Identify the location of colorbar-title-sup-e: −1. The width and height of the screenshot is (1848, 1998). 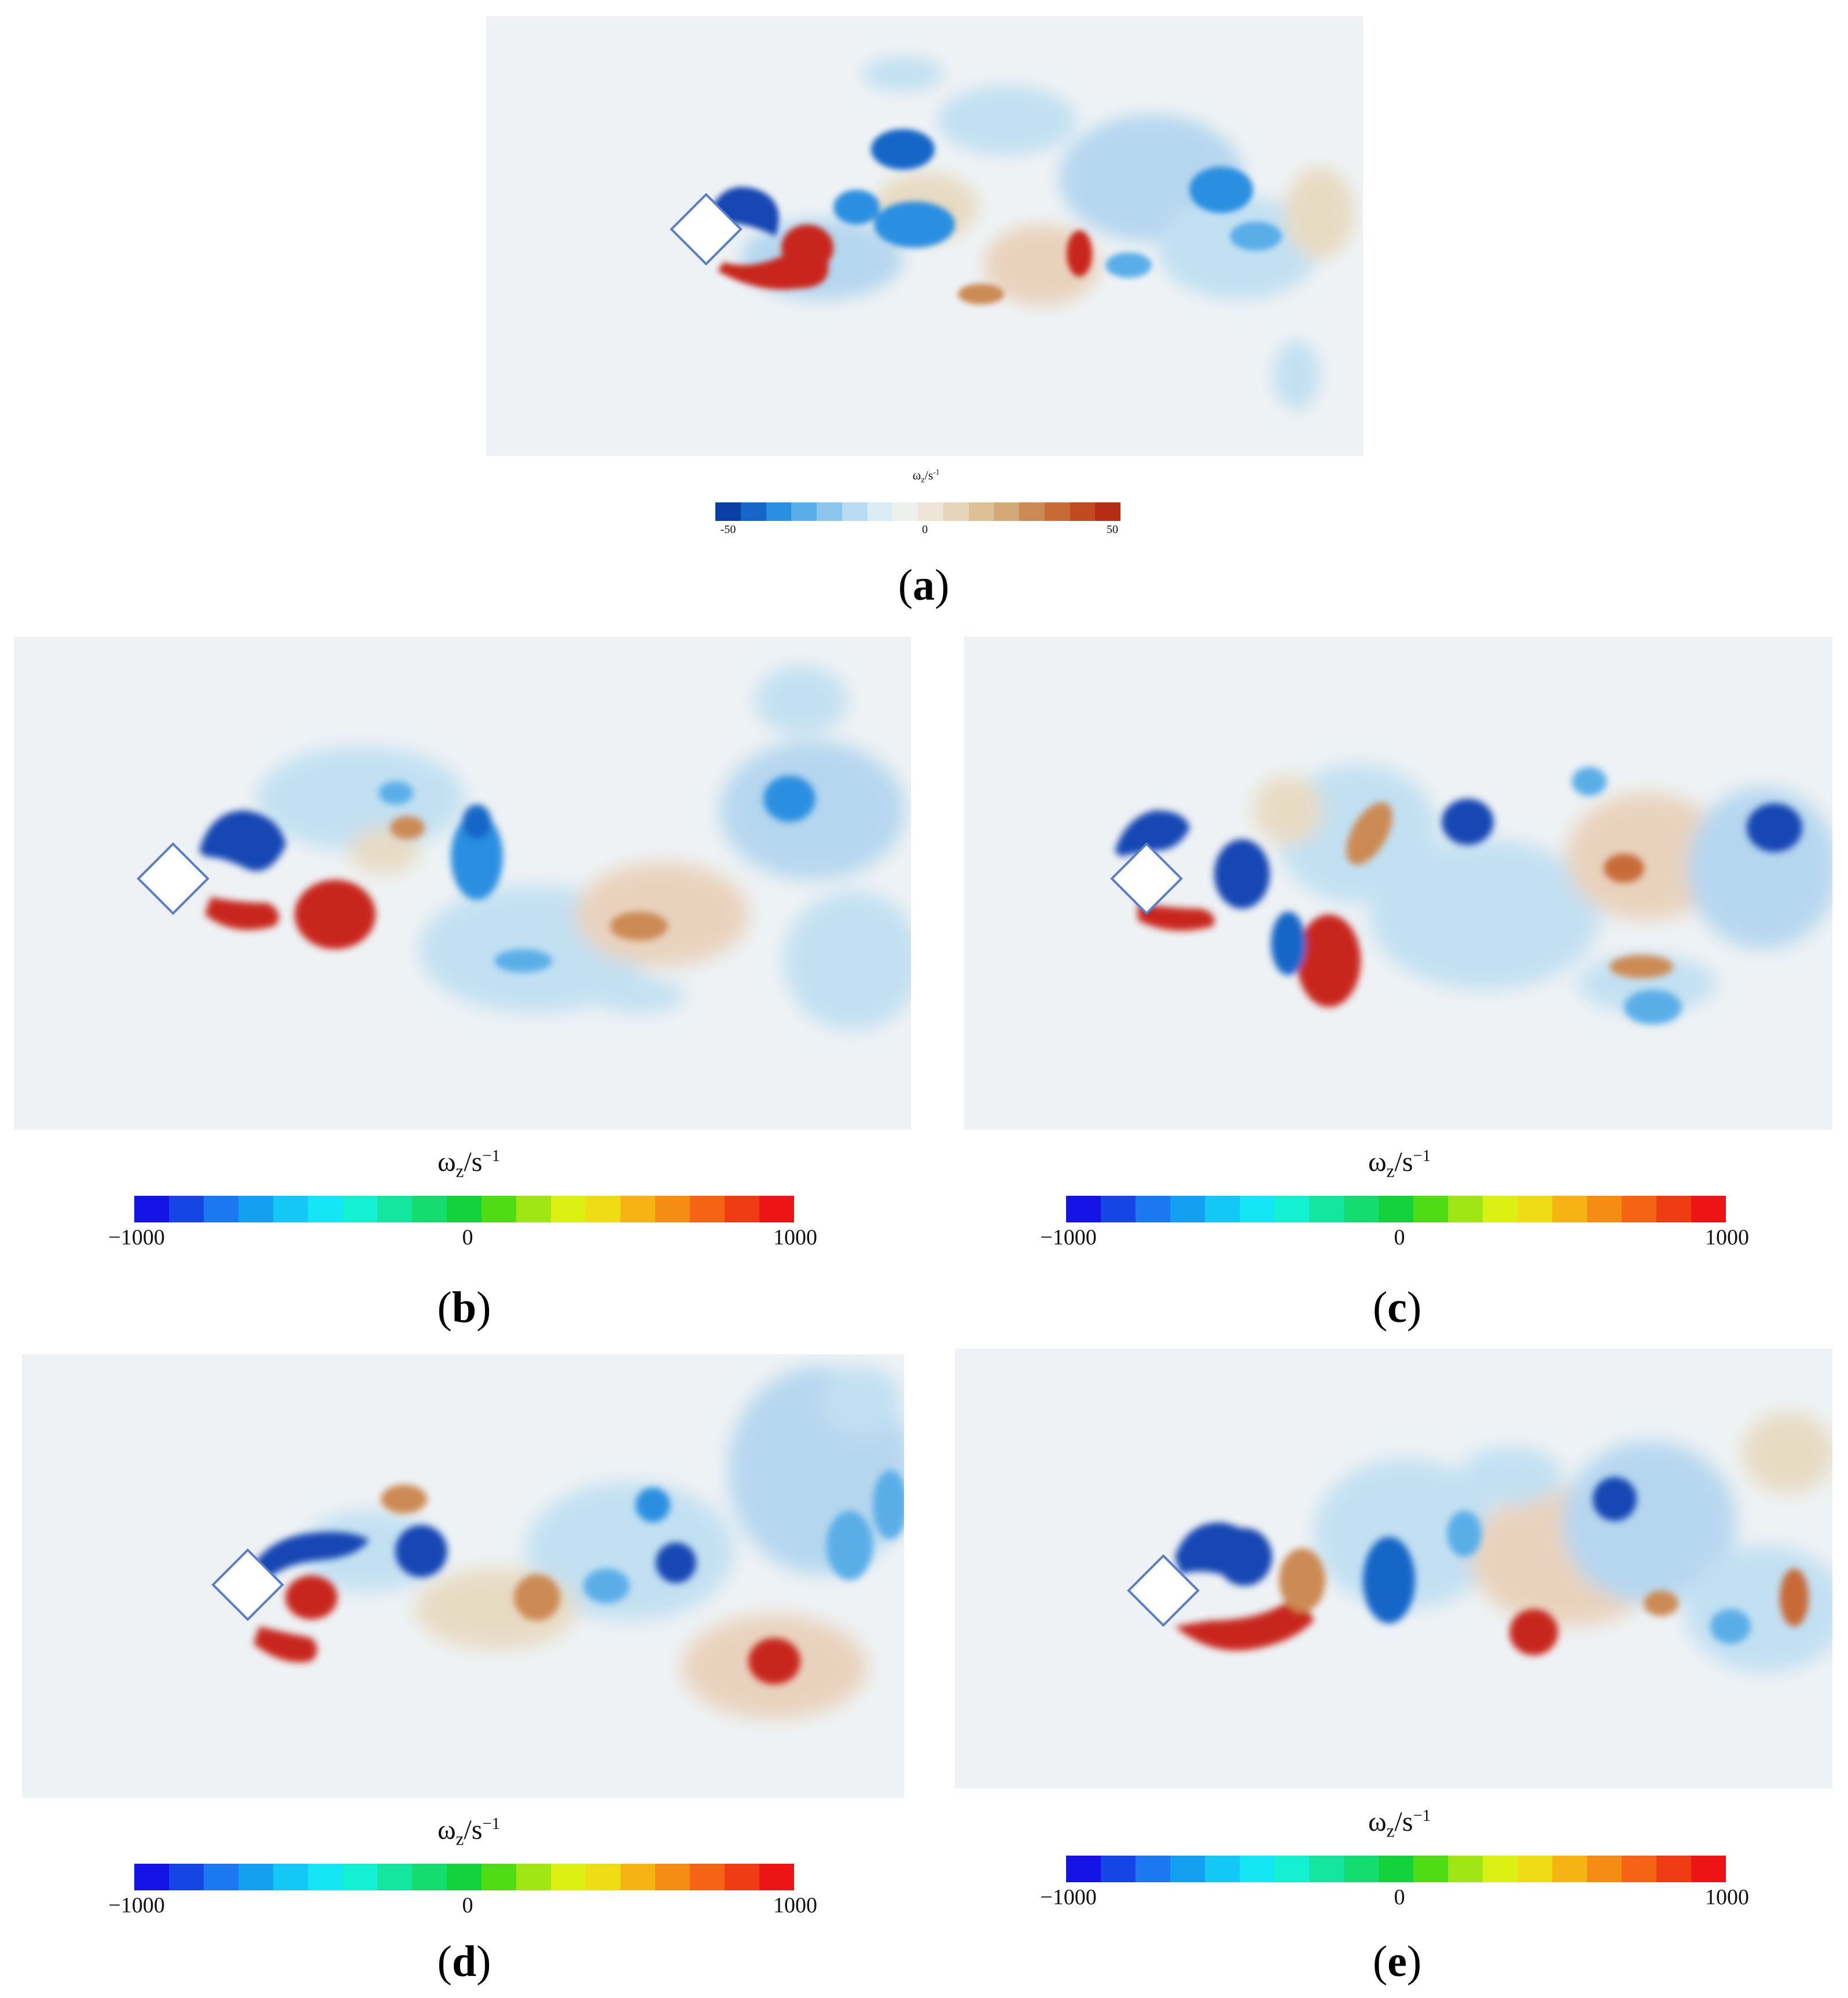
(1422, 1815).